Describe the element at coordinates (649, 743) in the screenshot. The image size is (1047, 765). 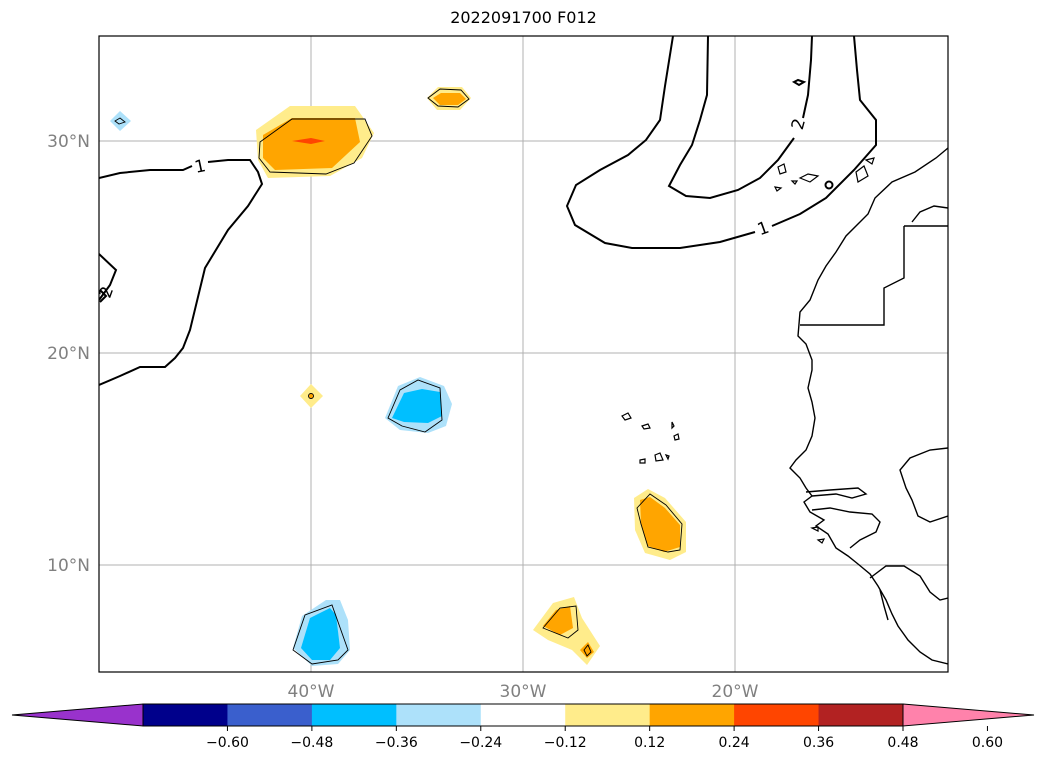
I see `colorbar-tick-label: 0.12` at that location.